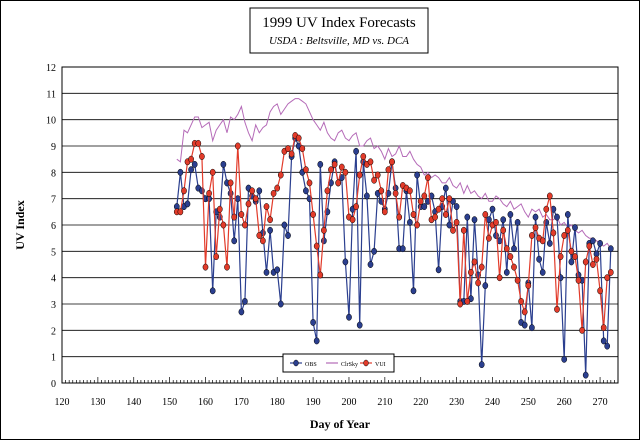 Image resolution: width=640 pixels, height=445 pixels. I want to click on legend-label-clrsky: ClrSky, so click(349, 365).